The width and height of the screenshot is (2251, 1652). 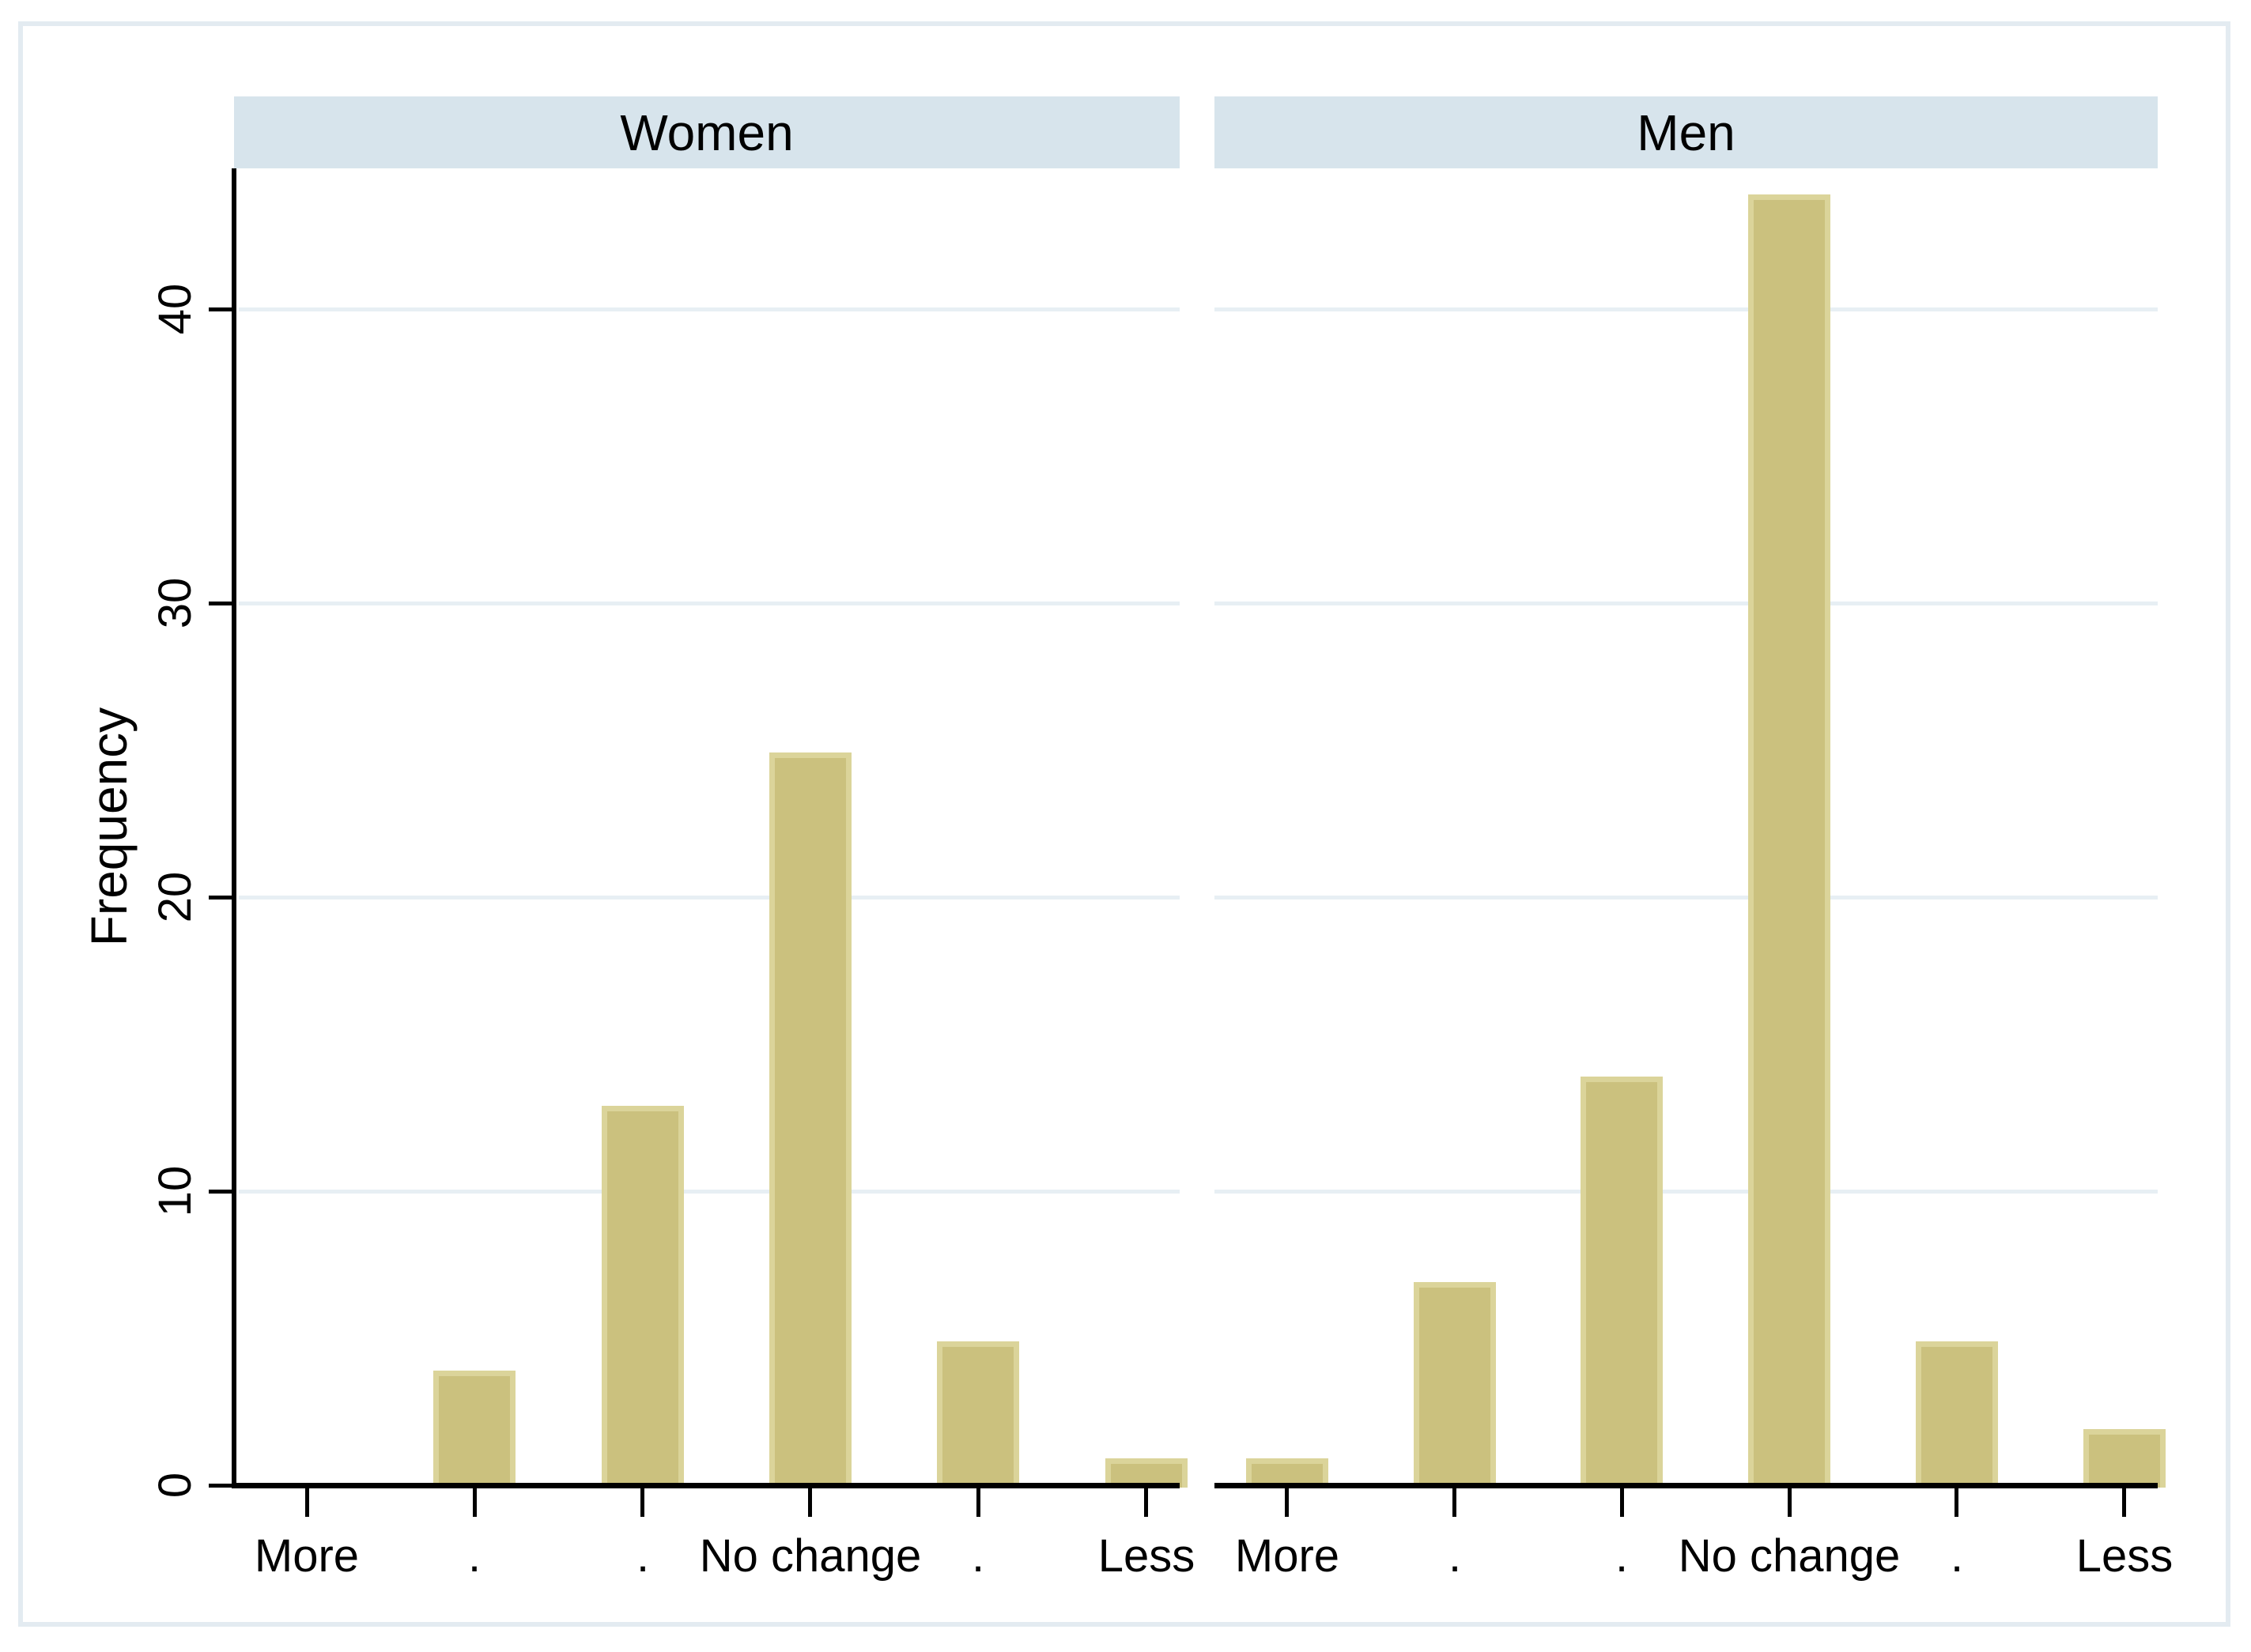 I want to click on panel-title: Women, so click(x=707, y=132).